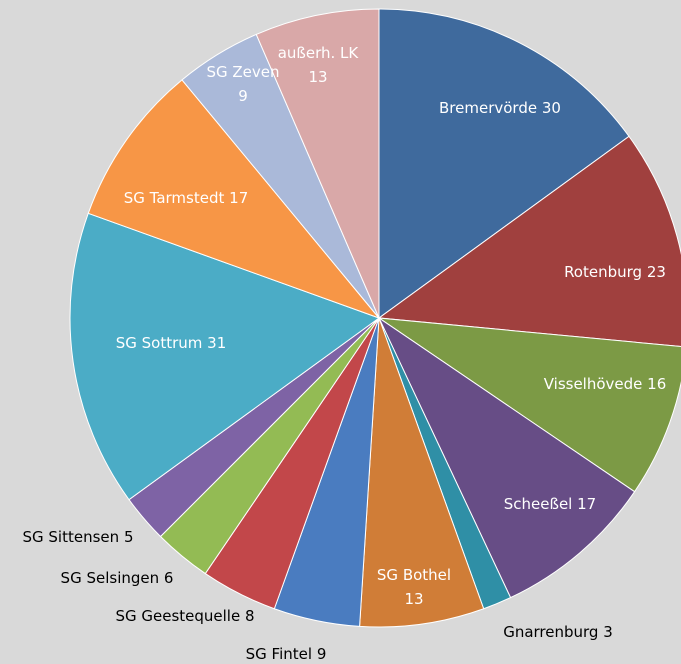 The width and height of the screenshot is (681, 664). I want to click on slice-label: SG Bothel 13, so click(414, 587).